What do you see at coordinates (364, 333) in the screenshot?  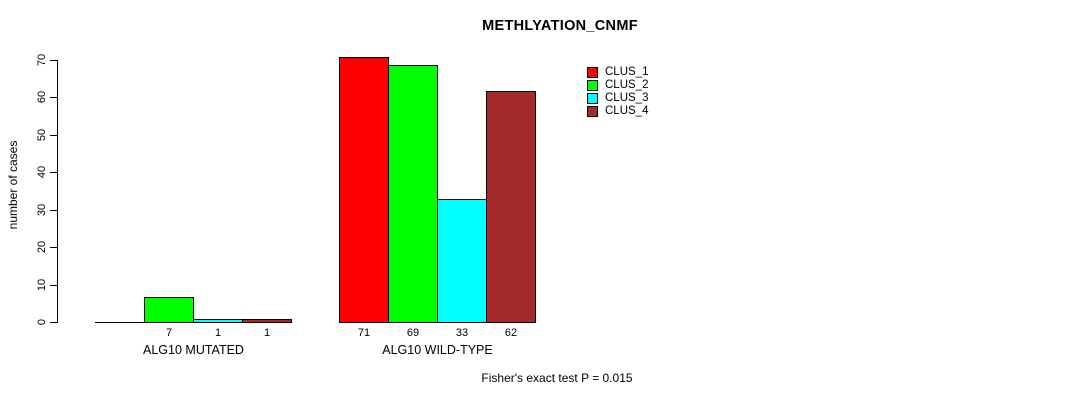 I see `bar-value-label: 71` at bounding box center [364, 333].